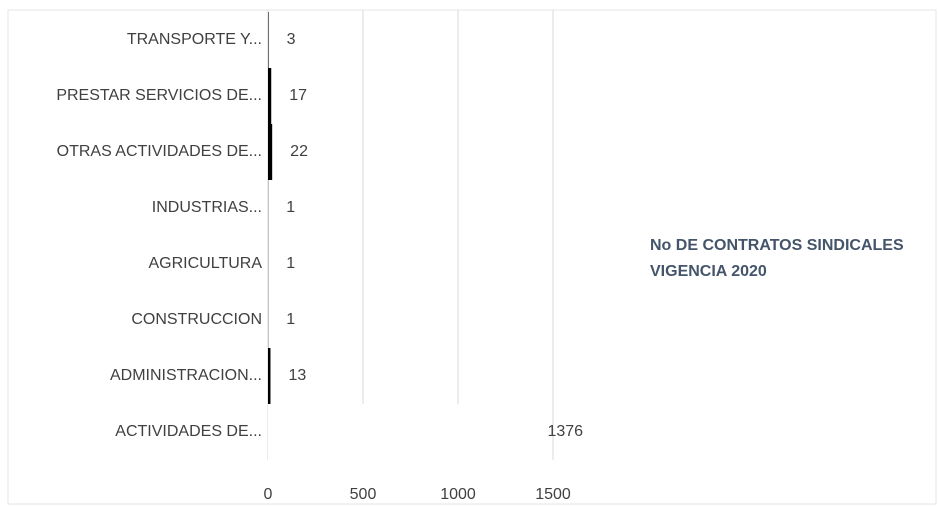 Image resolution: width=939 pixels, height=507 pixels. Describe the element at coordinates (268, 494) in the screenshot. I see `x-tick-label: 0` at that location.